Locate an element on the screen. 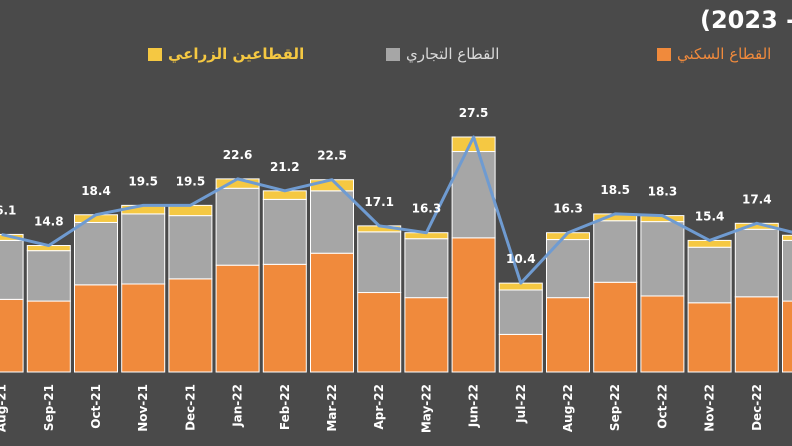  x-tick-Aug-21: Aug-21 is located at coordinates (4, 408).